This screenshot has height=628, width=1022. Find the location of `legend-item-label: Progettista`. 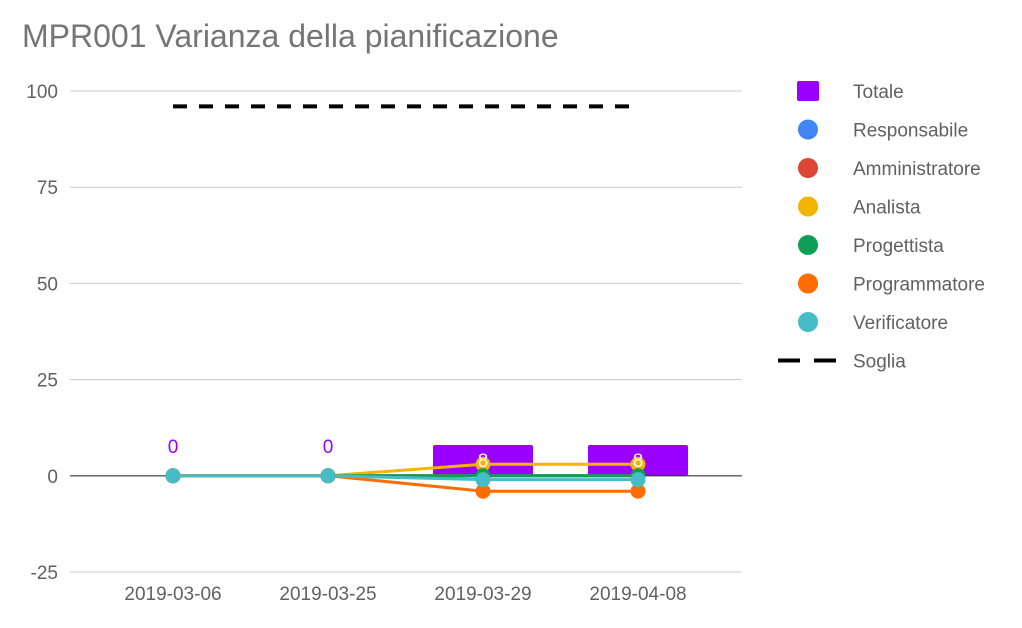

legend-item-label: Progettista is located at coordinates (898, 246).